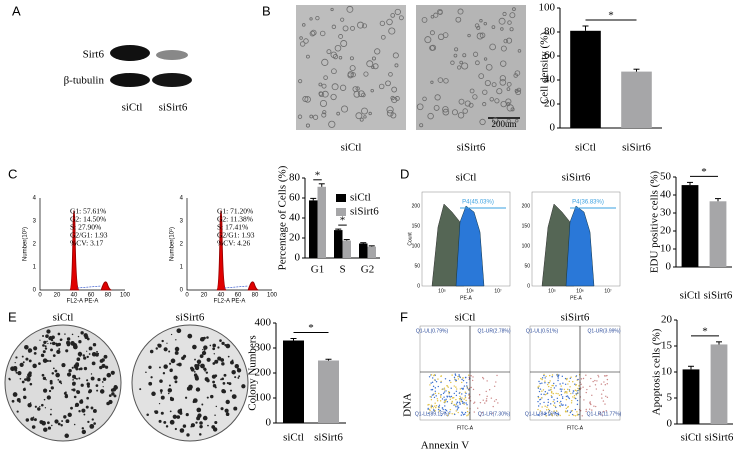  Describe the element at coordinates (498, 291) in the screenshot. I see `x-tick-label: 10⁷` at that location.